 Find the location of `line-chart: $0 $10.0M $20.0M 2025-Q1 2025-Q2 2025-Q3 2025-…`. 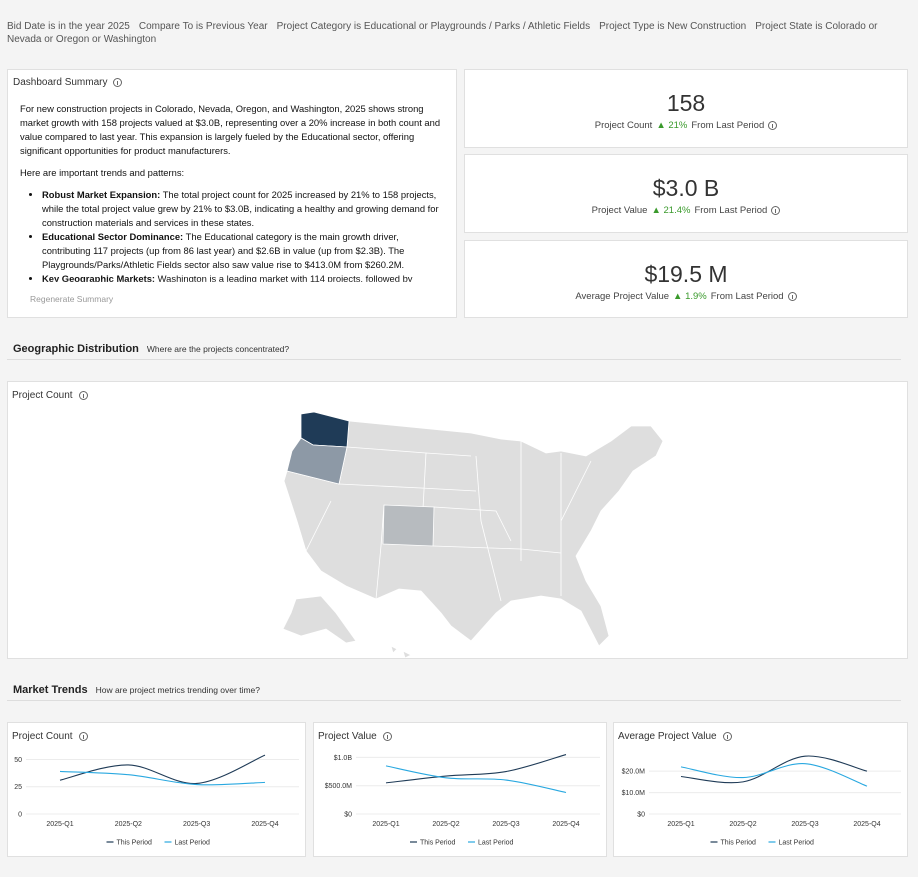

line-chart: $0 $10.0M $20.0M 2025-Q1 2025-Q2 2025-Q3 2025-… is located at coordinates (761, 801).